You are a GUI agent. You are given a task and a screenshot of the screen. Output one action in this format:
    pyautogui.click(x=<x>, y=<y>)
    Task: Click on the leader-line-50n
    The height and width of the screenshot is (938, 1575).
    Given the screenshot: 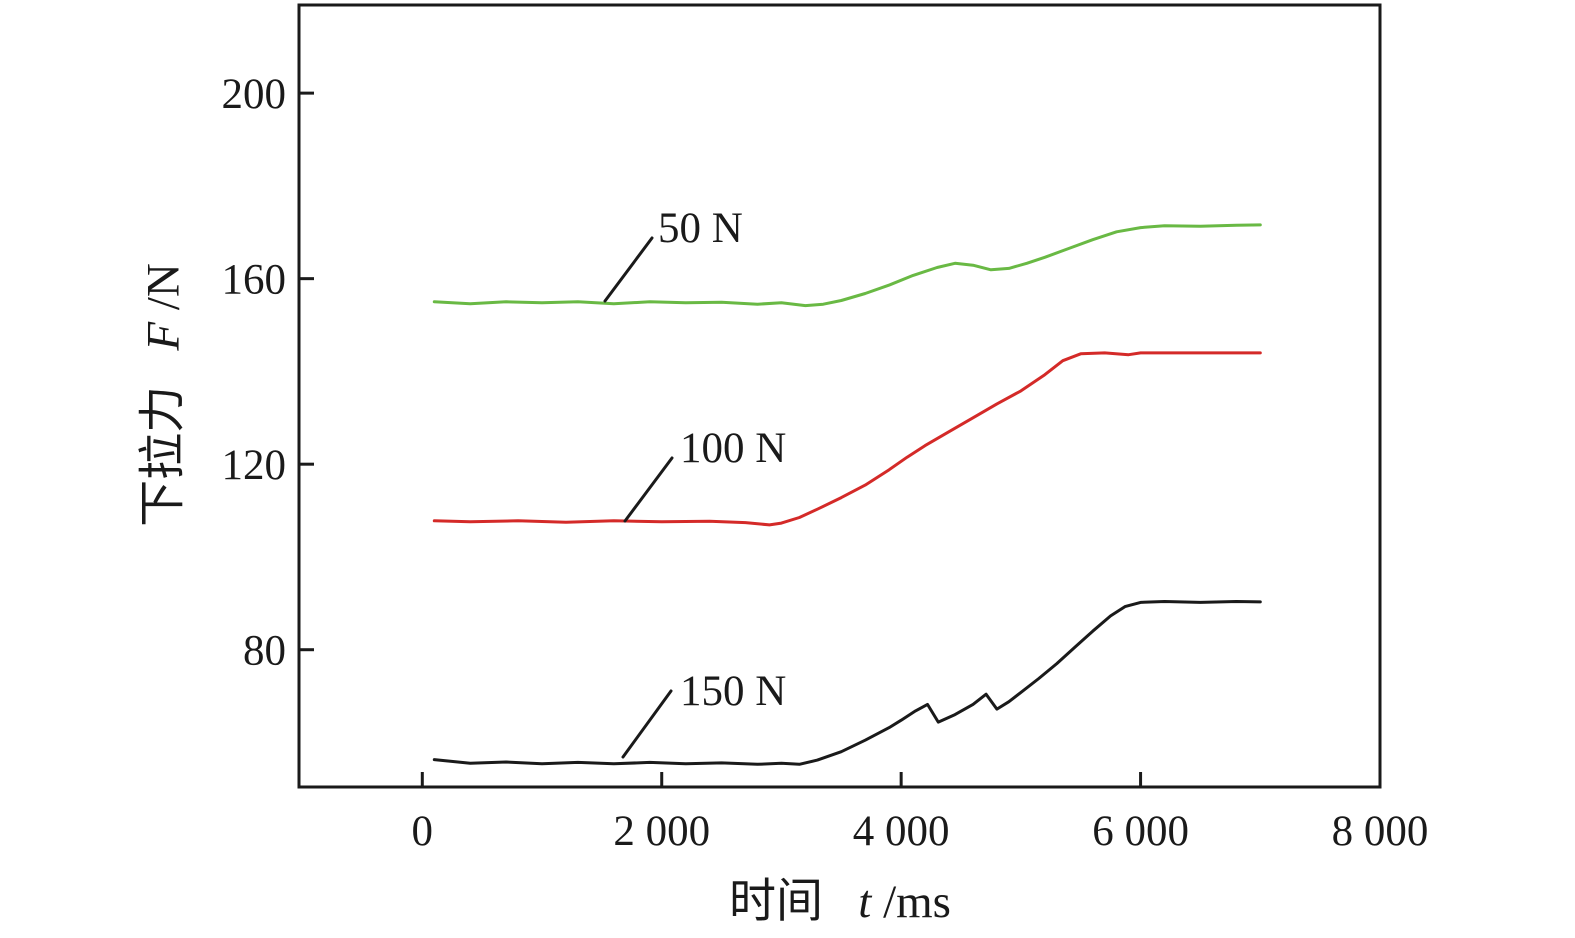 What is the action you would take?
    pyautogui.click(x=628, y=269)
    